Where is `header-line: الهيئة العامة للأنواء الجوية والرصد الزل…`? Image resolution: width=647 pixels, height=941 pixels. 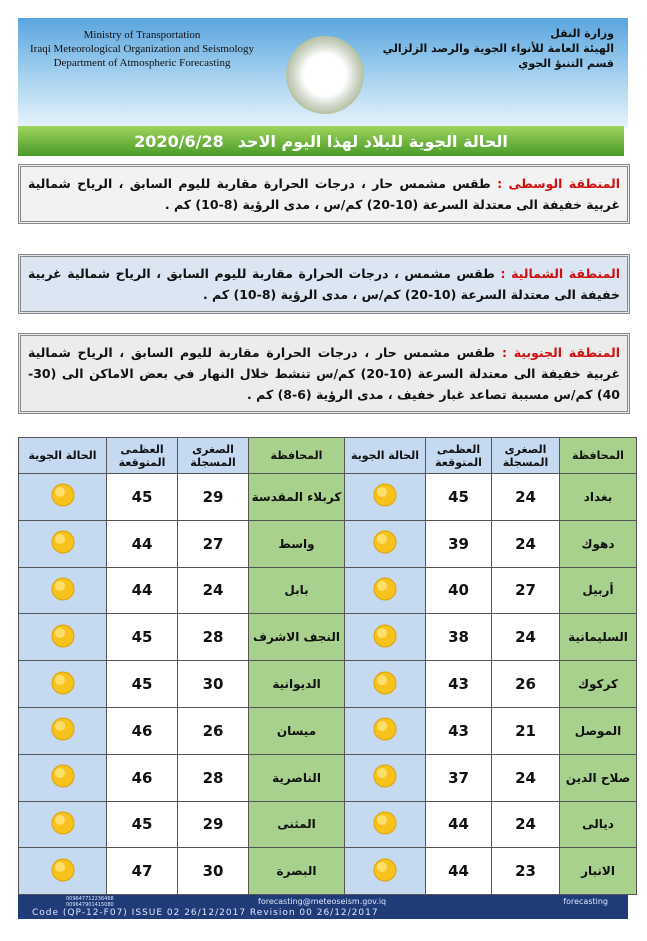 header-line: الهيئة العامة للأنواء الجوية والرصد الزل… is located at coordinates (498, 48).